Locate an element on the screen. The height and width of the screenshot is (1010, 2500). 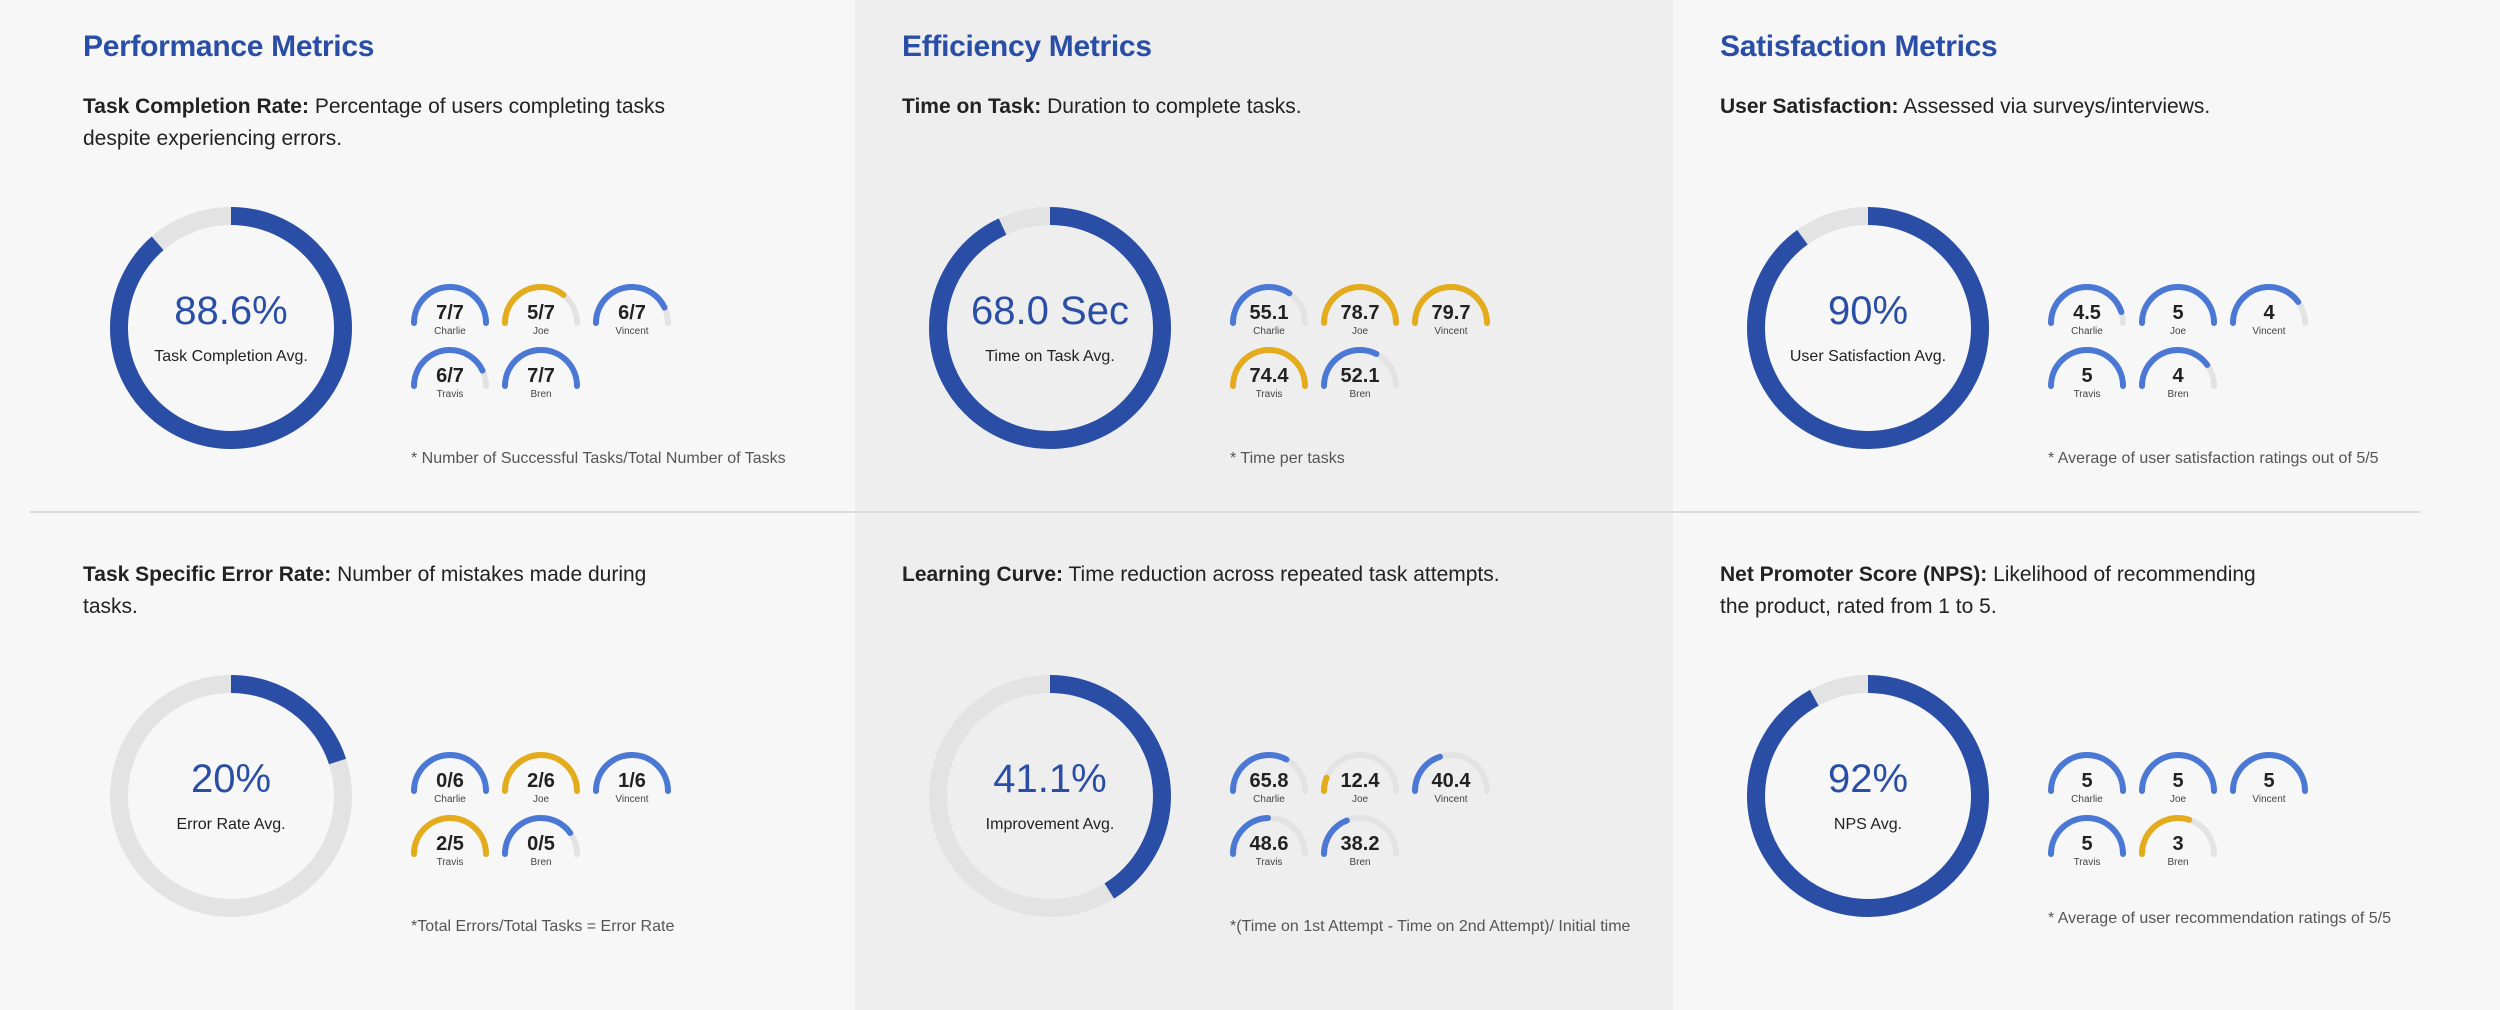
gauge-value: 79.7 is located at coordinates (1451, 313).